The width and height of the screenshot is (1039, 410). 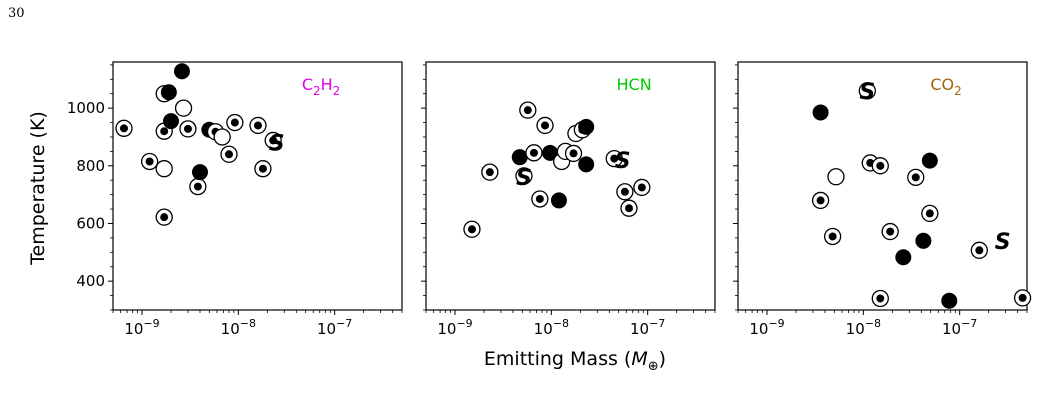 I want to click on panel-title: HCN, so click(x=633, y=84).